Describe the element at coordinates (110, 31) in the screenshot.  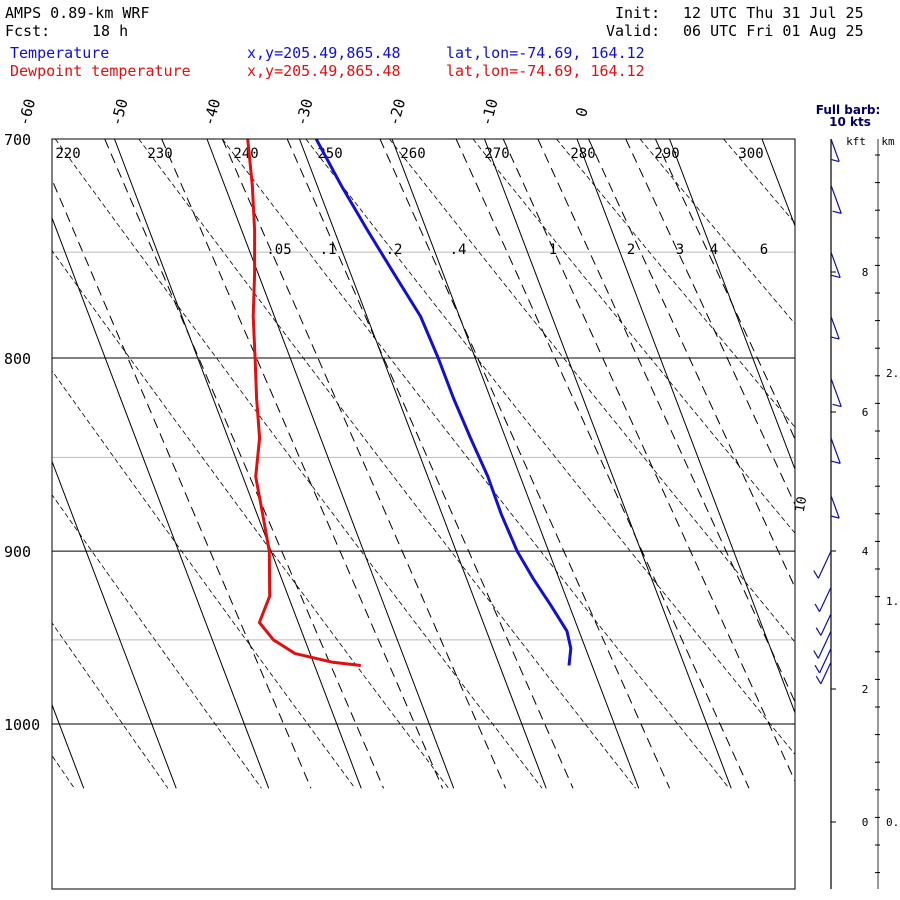
I see `forecast-hour: 18 h` at that location.